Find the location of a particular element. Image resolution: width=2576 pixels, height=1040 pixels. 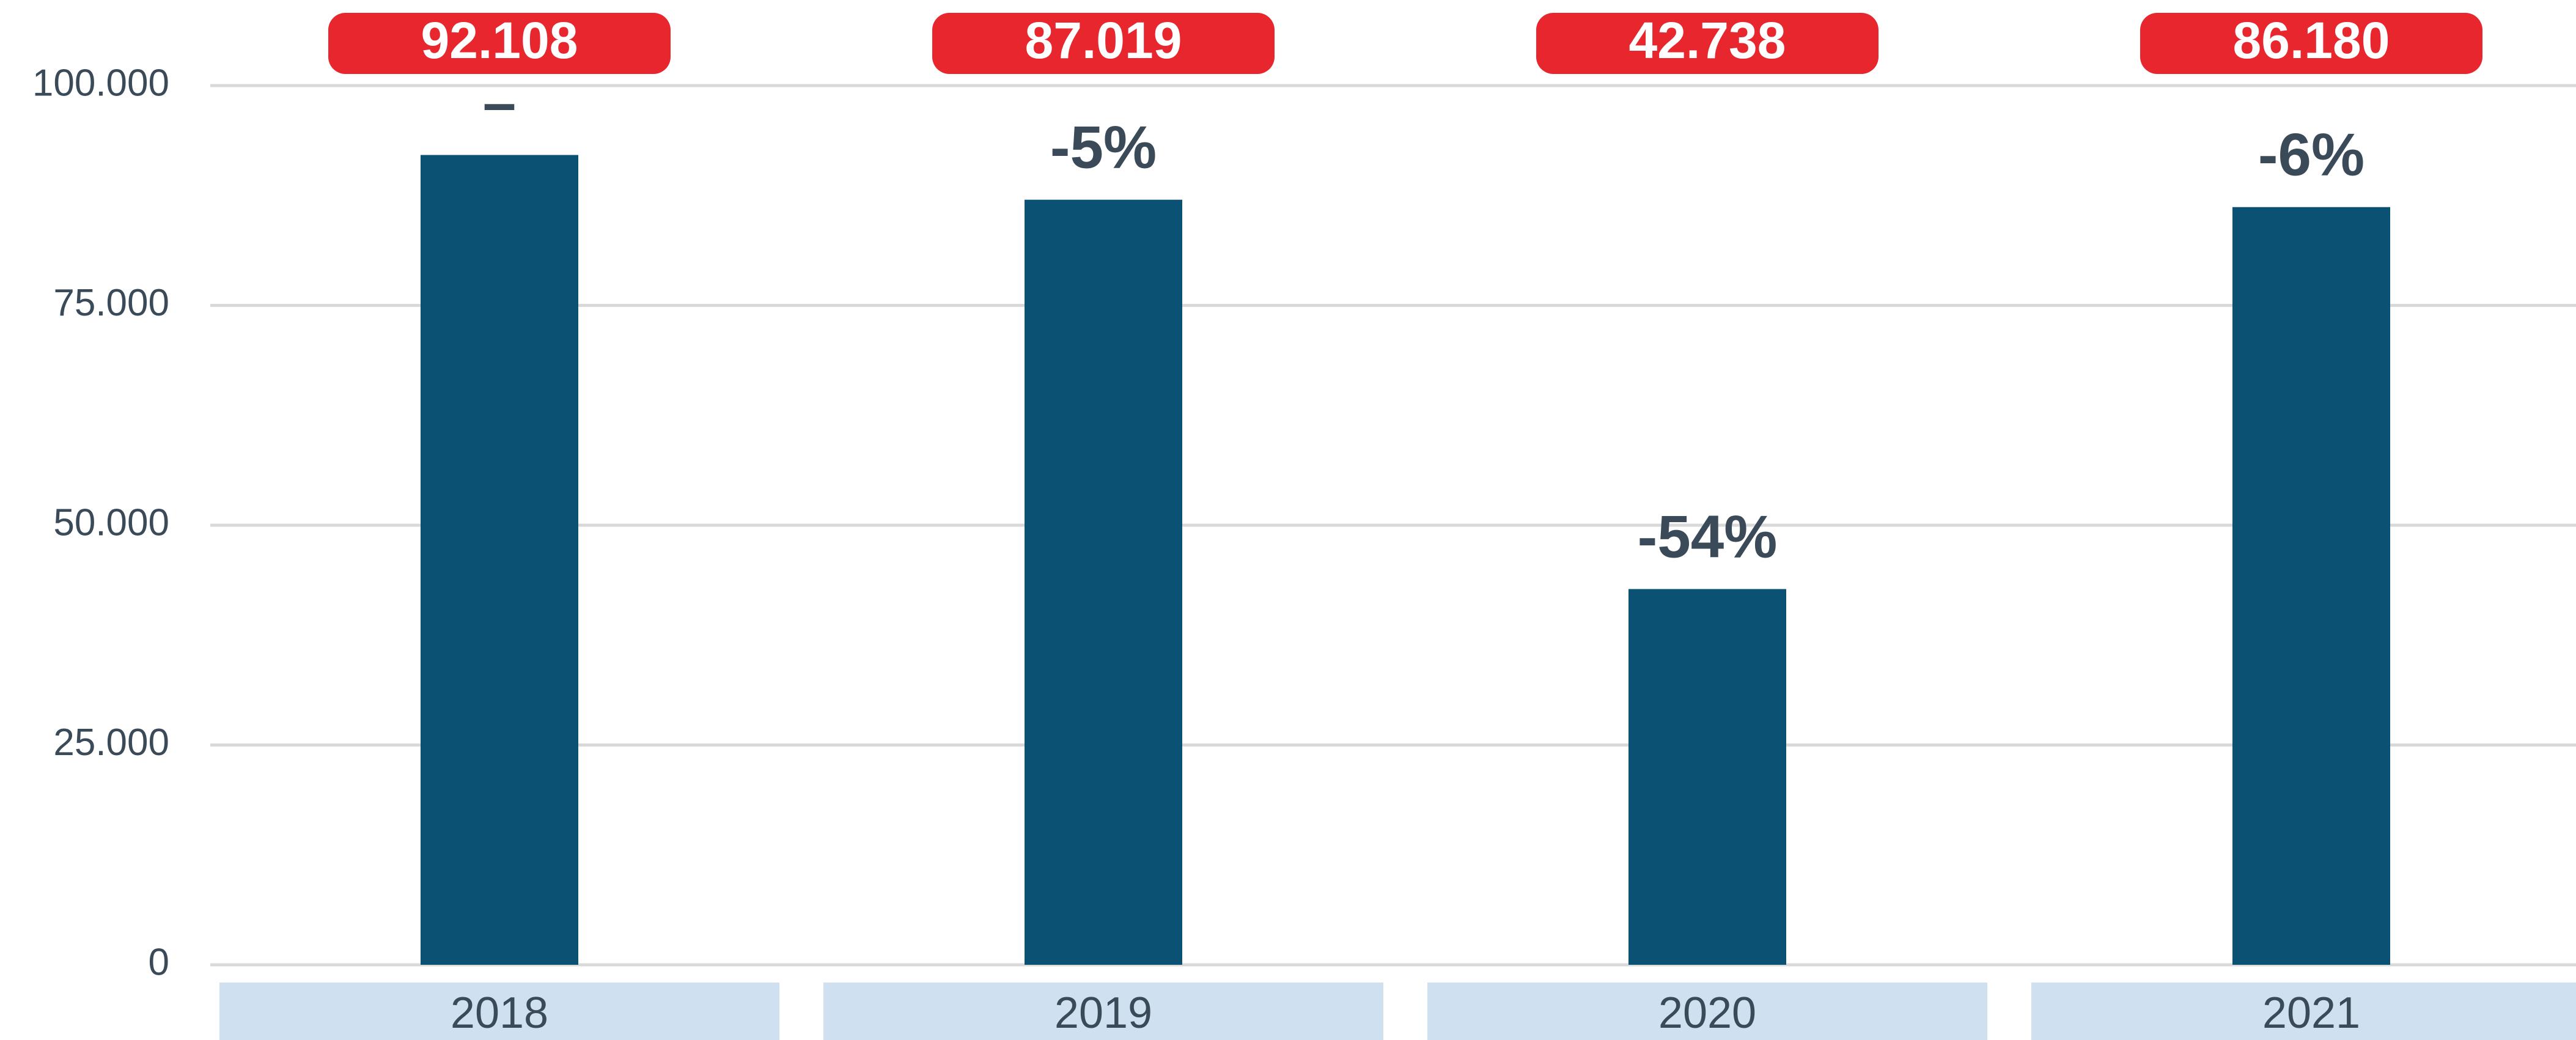

change-label: -6% is located at coordinates (2311, 154).